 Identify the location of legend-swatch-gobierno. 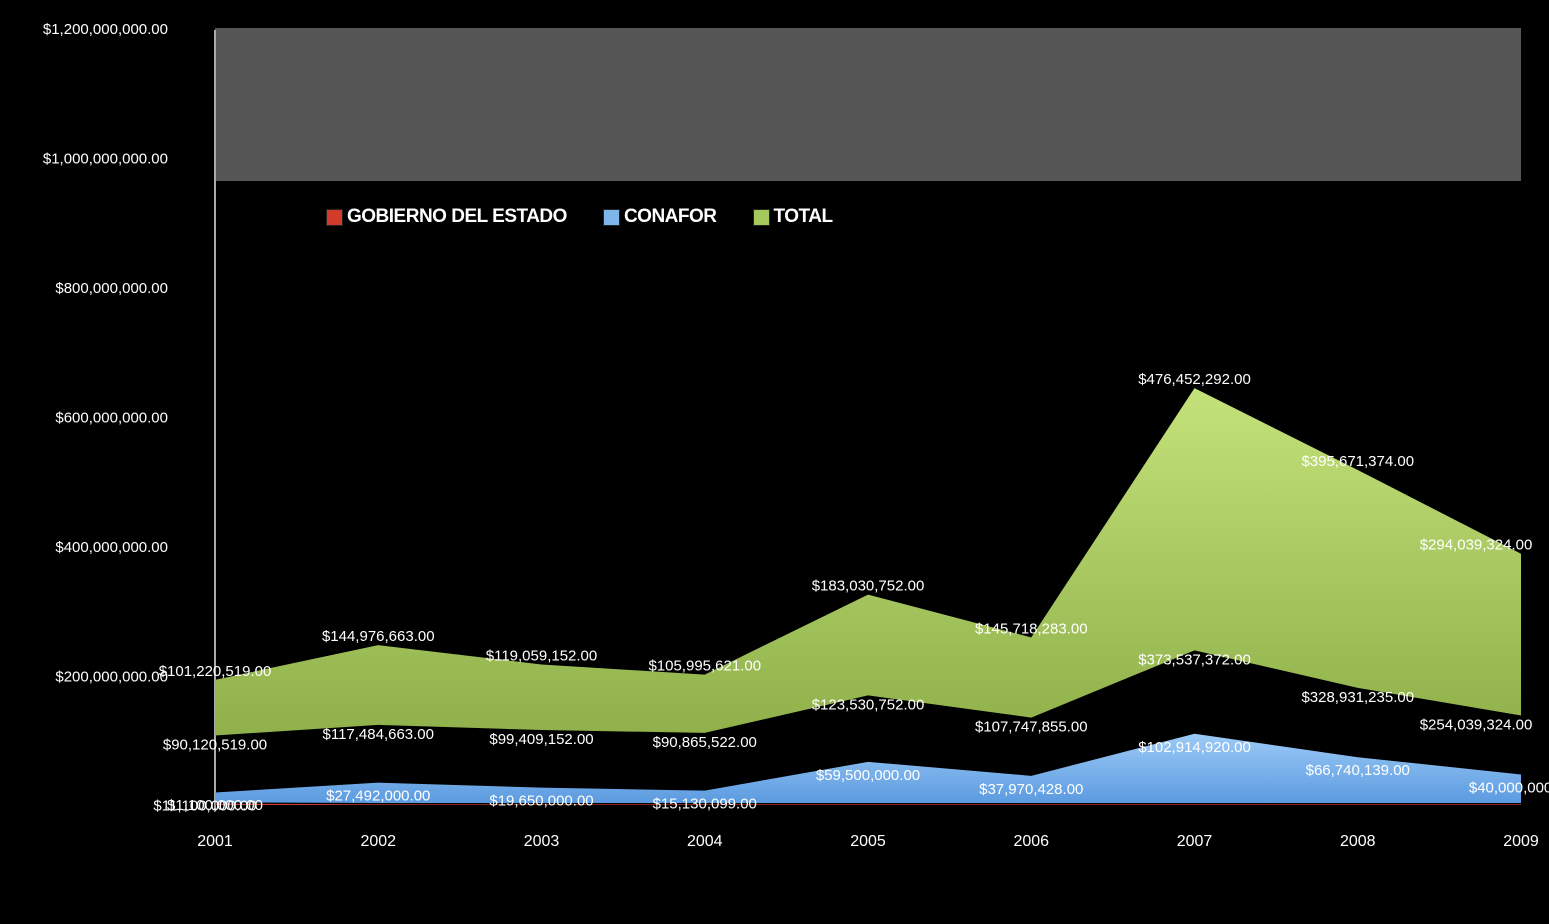
(334, 217).